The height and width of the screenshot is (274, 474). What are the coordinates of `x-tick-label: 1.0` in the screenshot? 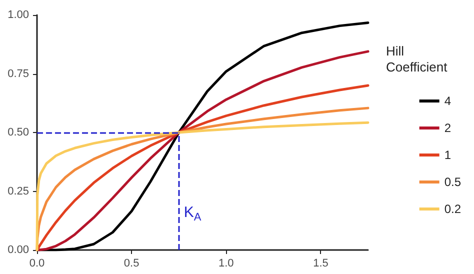 It's located at (226, 264).